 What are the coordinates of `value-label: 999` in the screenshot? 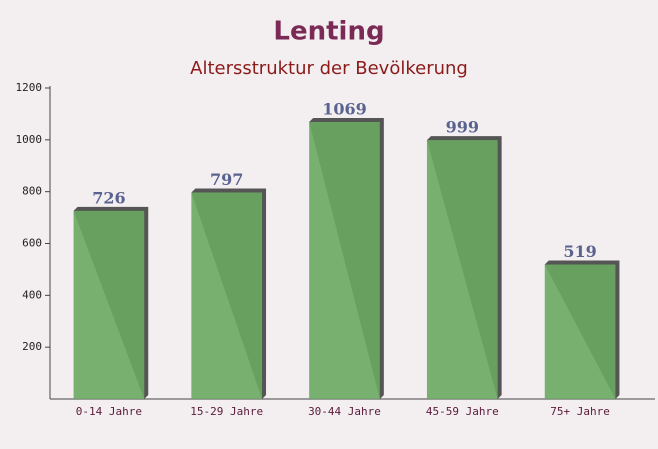 It's located at (462, 127).